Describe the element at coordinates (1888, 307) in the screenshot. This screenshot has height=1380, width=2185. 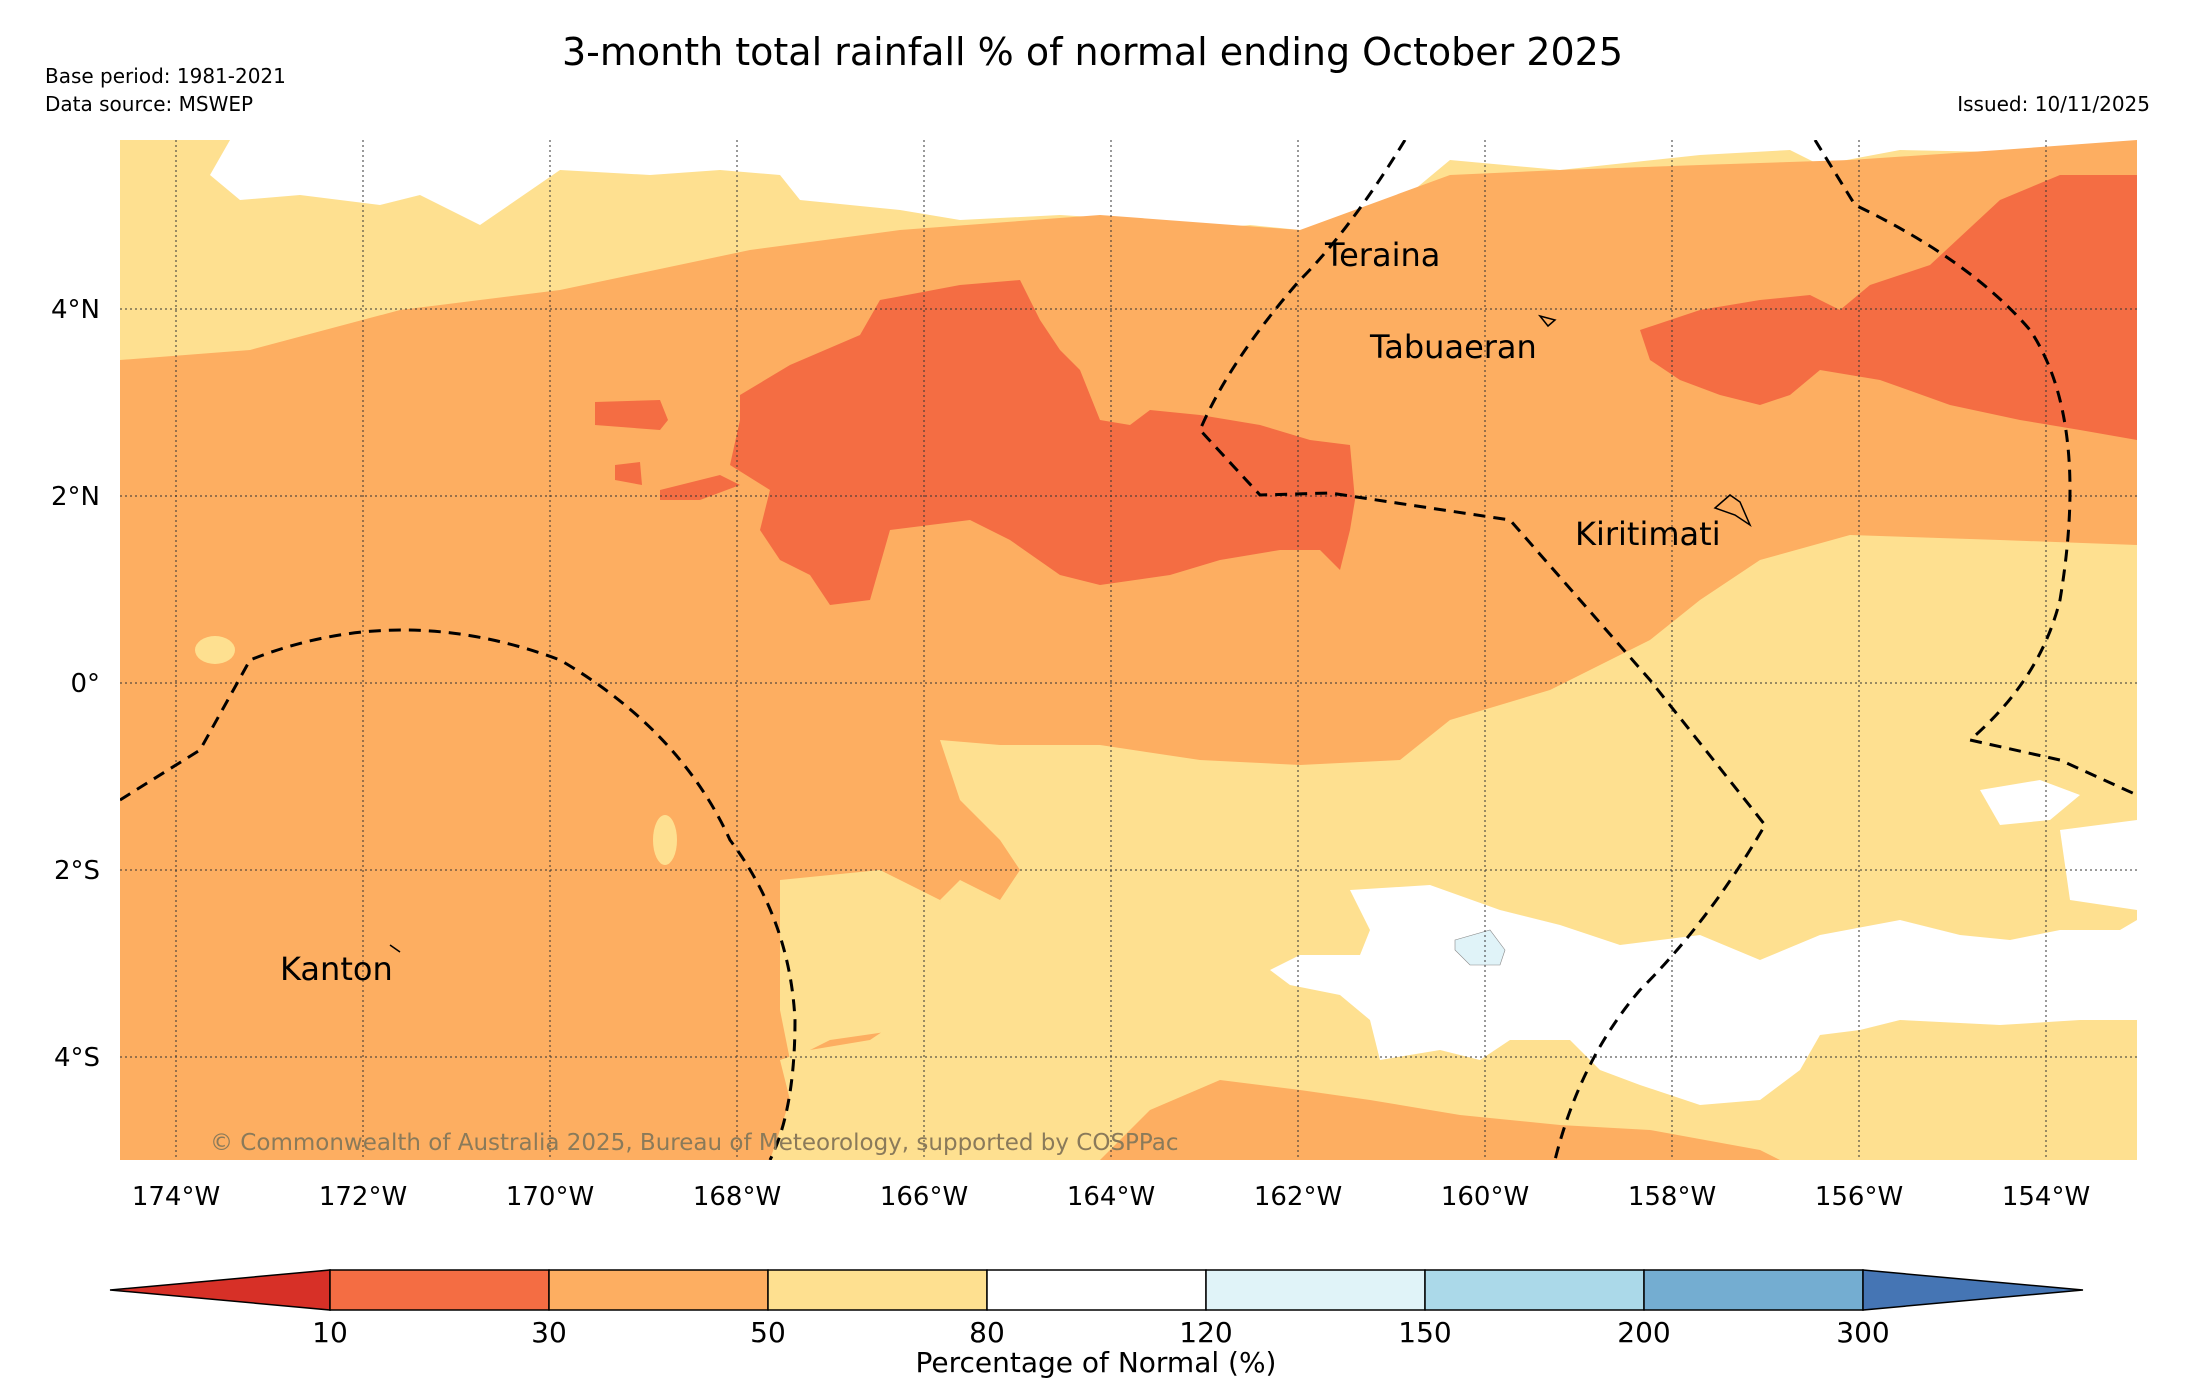
I see `region-10-30-northeast` at that location.